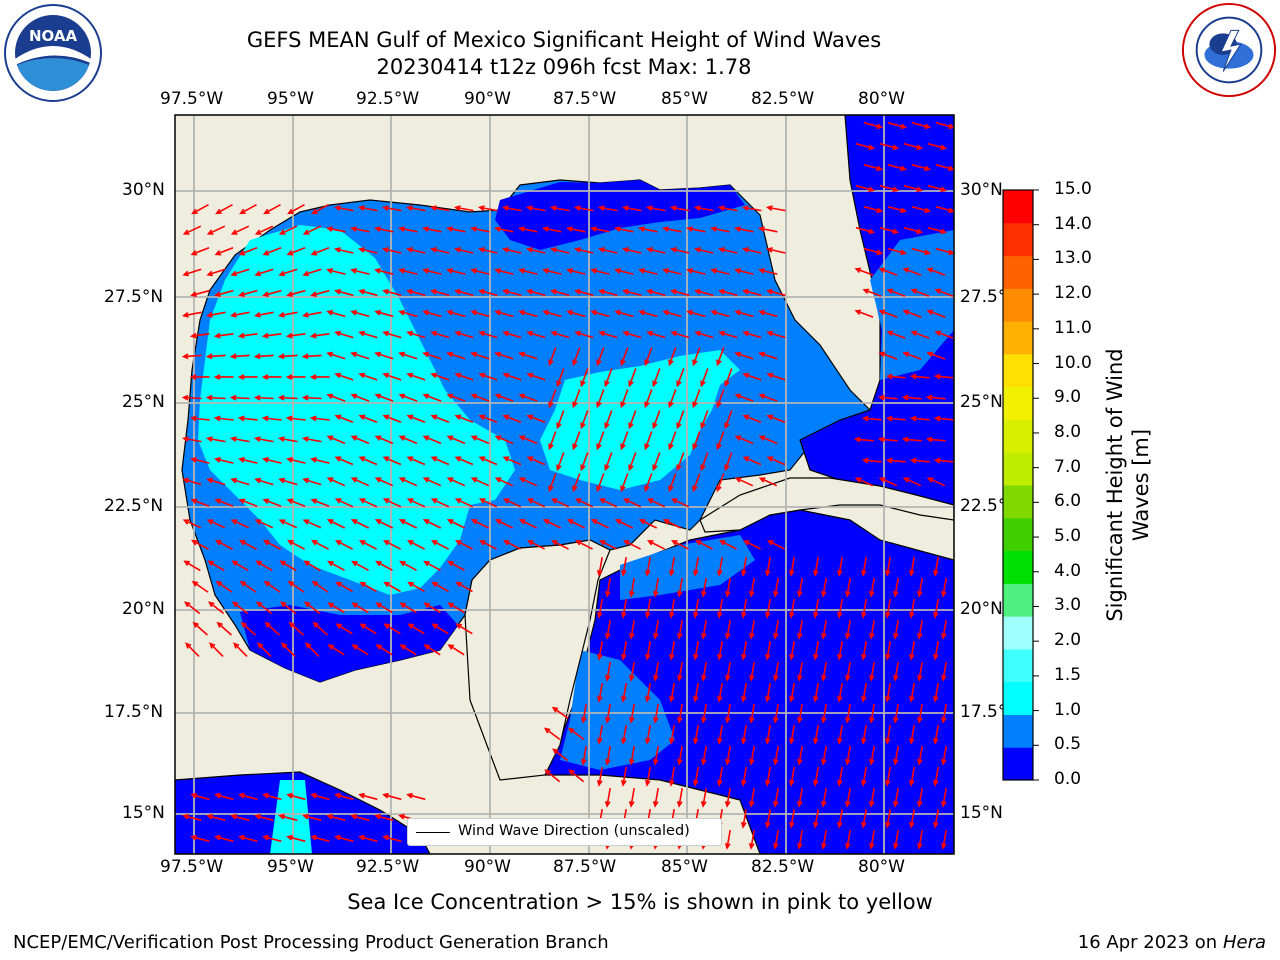 This screenshot has width=1280, height=960. Describe the element at coordinates (1141, 485) in the screenshot. I see `colorbar-label-line2: Waves [m]` at that location.